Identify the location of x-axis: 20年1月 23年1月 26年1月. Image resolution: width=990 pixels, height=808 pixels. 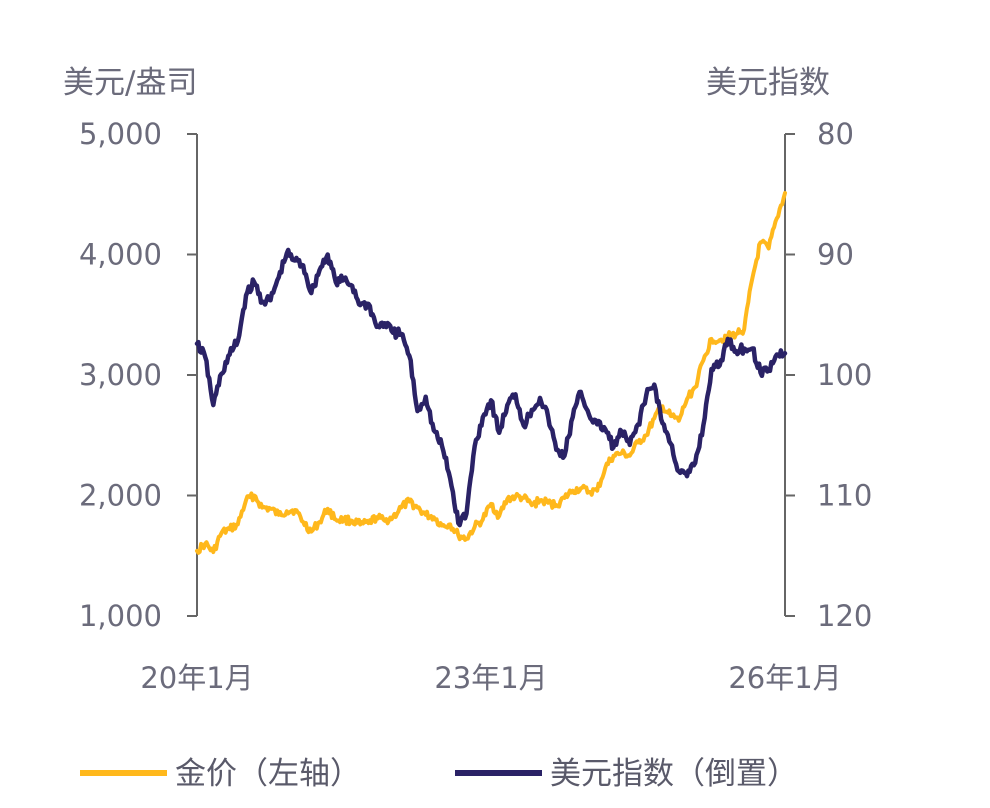
(490, 678).